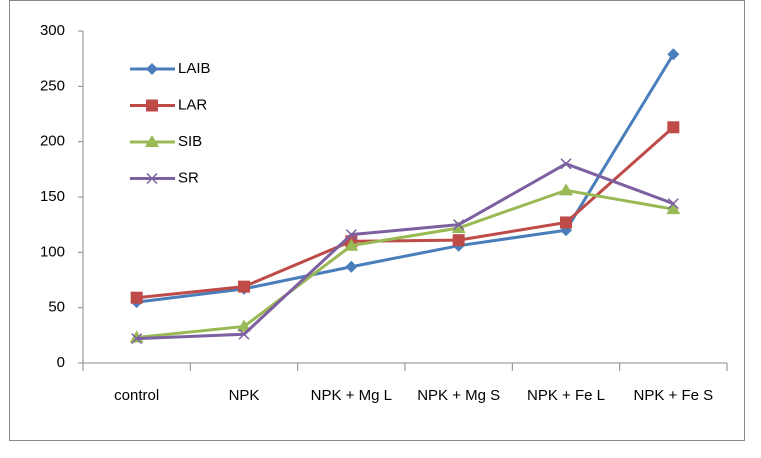 This screenshot has height=458, width=761. Describe the element at coordinates (566, 395) in the screenshot. I see `x-tick-label: NPK + Fe L` at that location.